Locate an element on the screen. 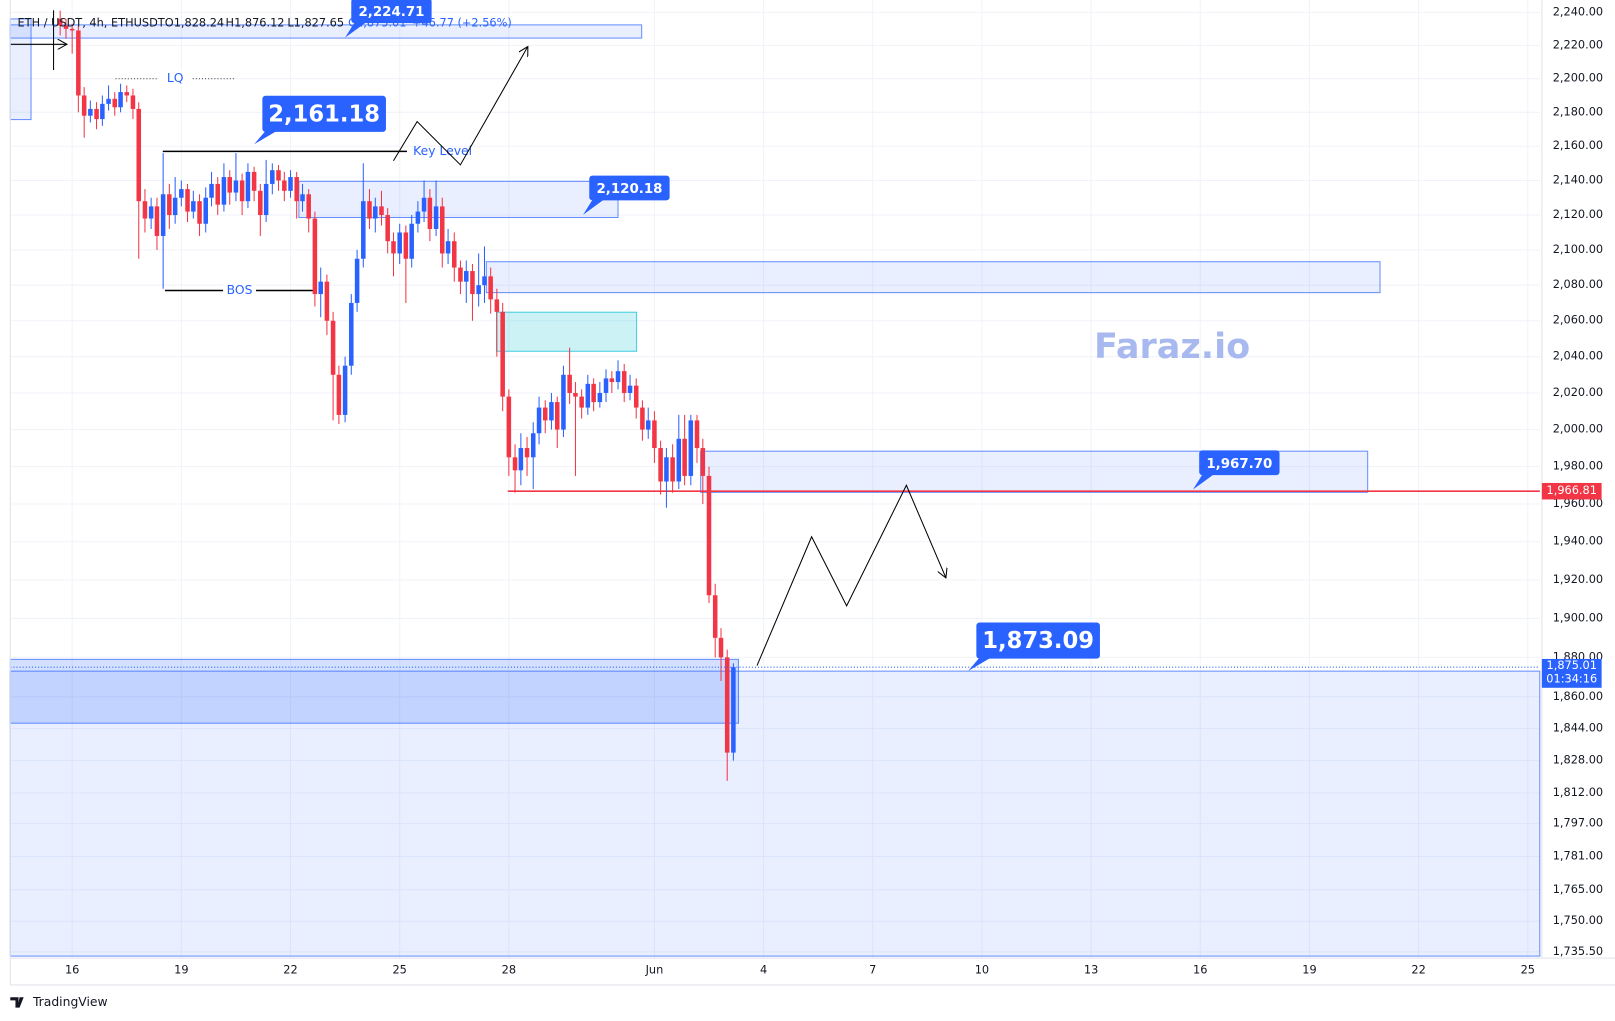  x-tick-label: 13 is located at coordinates (1091, 970).